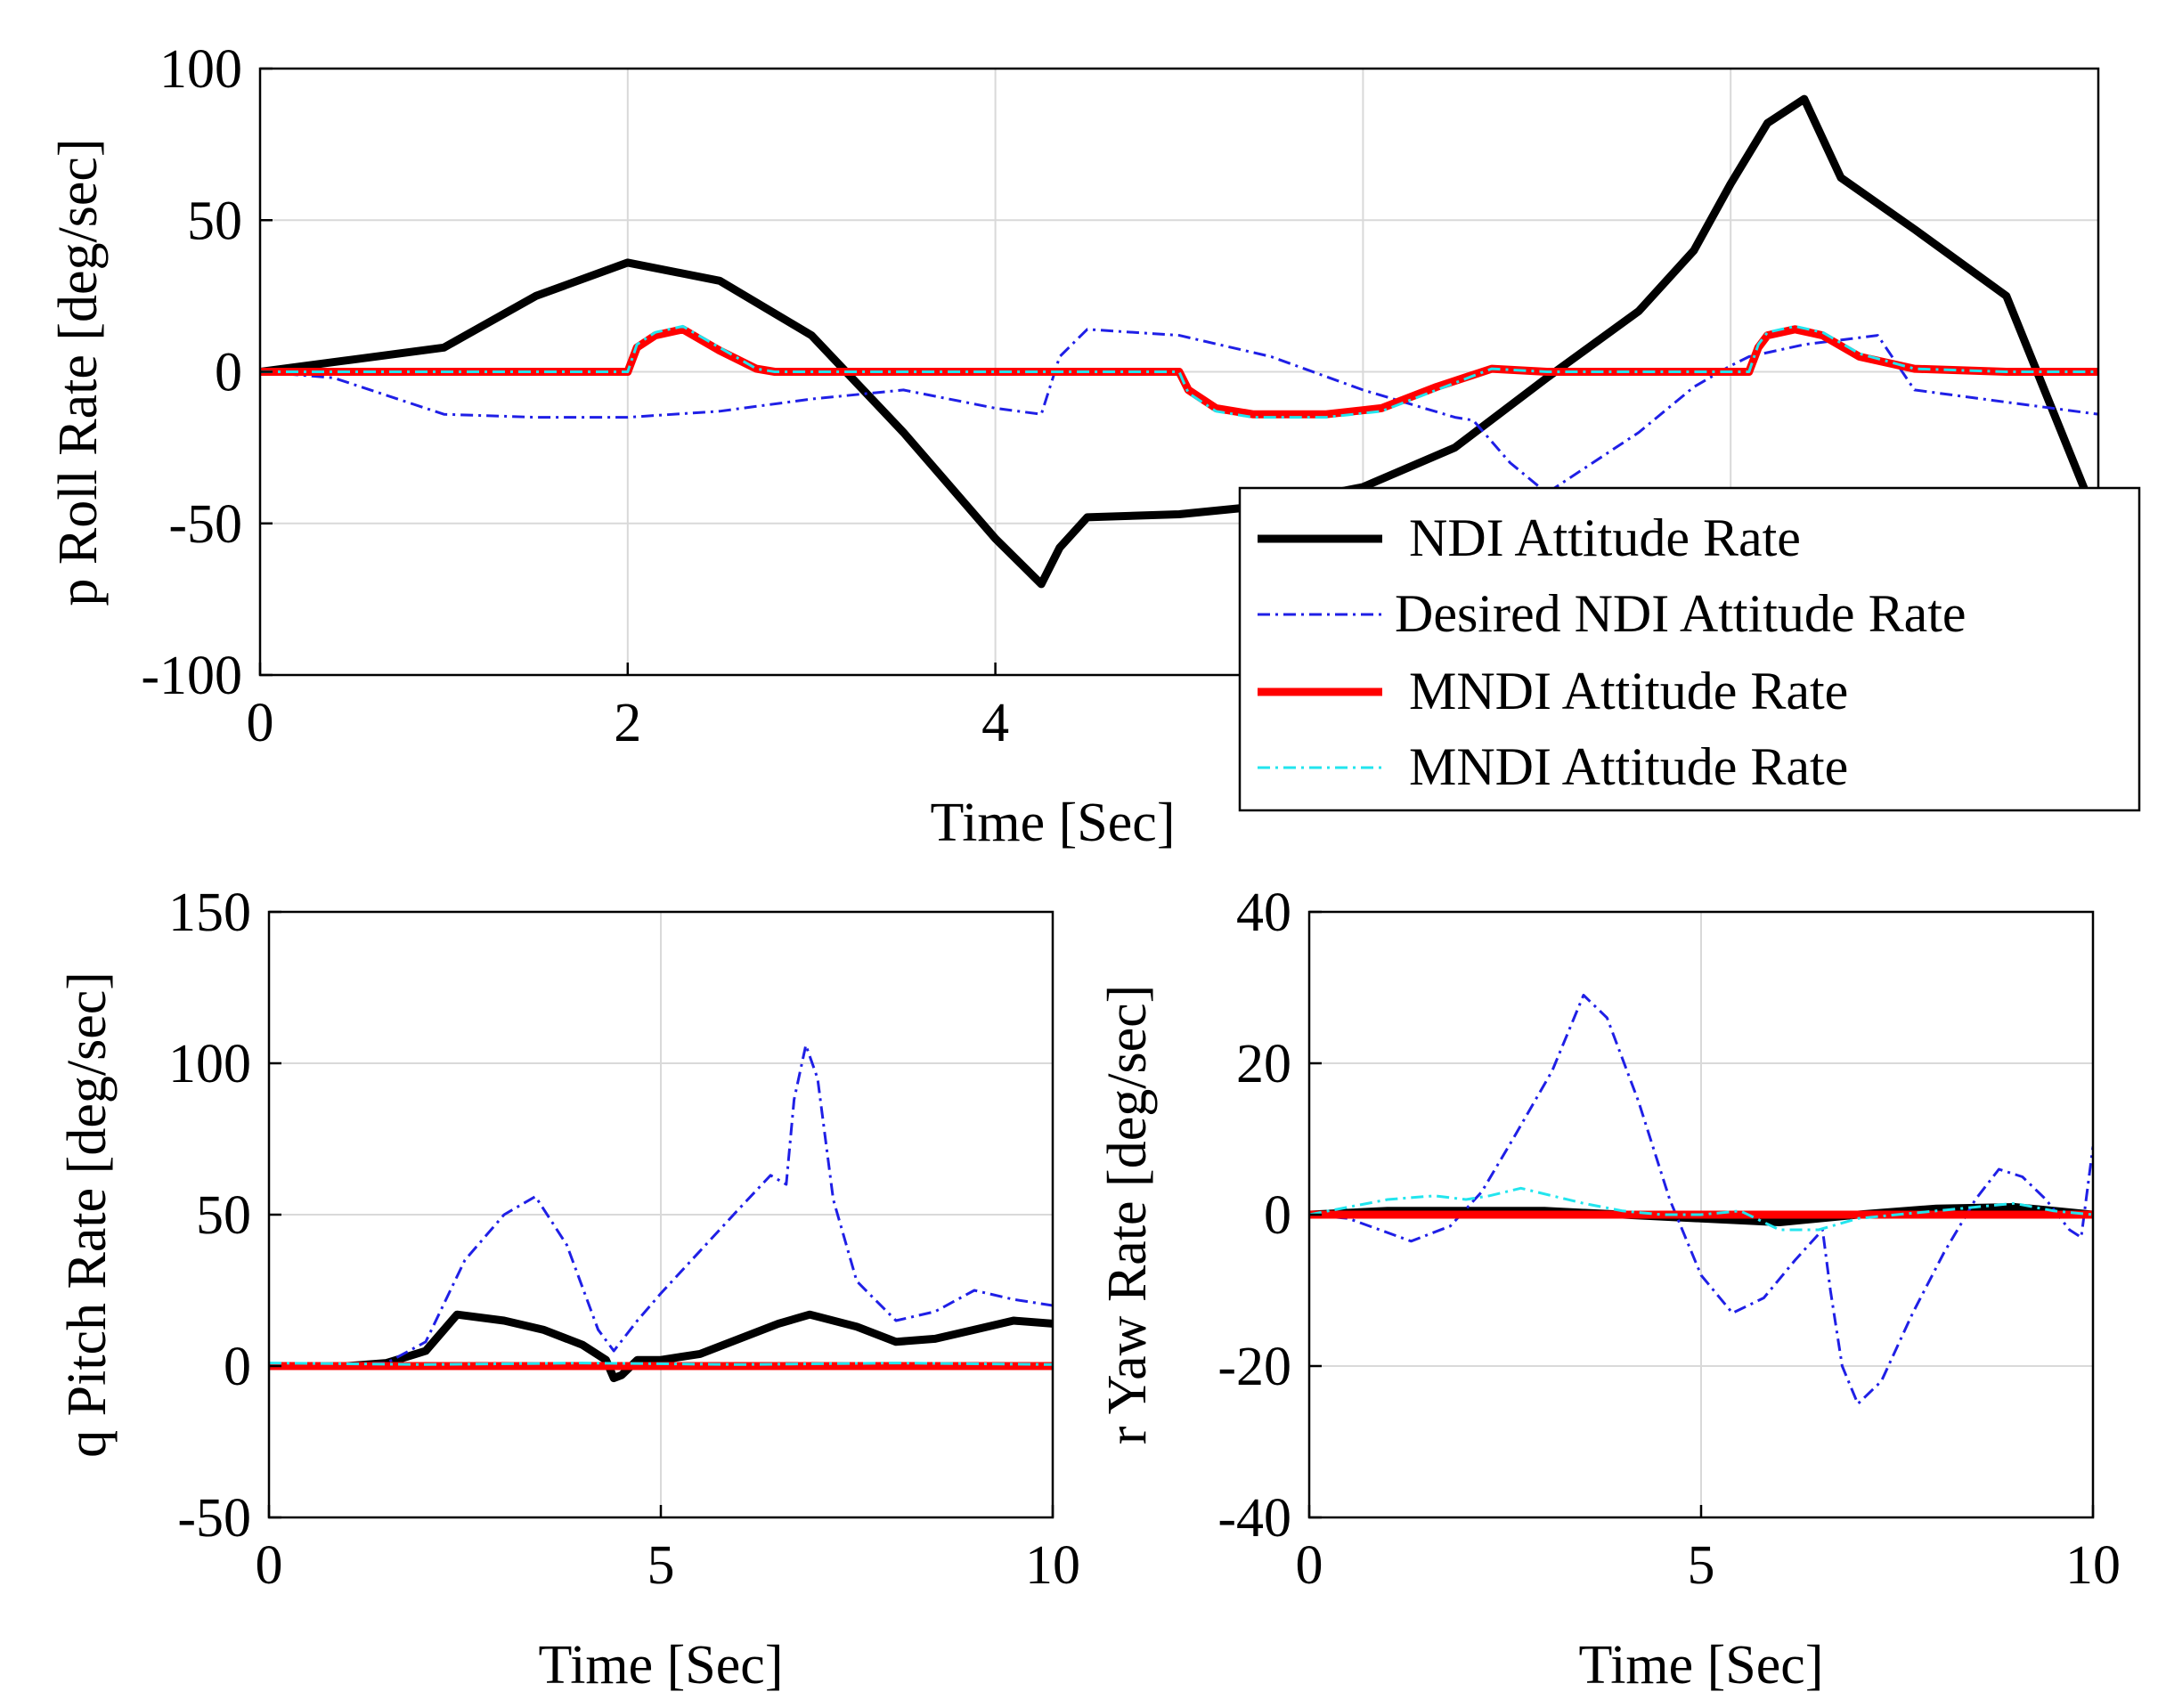  I want to click on pitch-y-tick-label: -50, so click(214, 1519).